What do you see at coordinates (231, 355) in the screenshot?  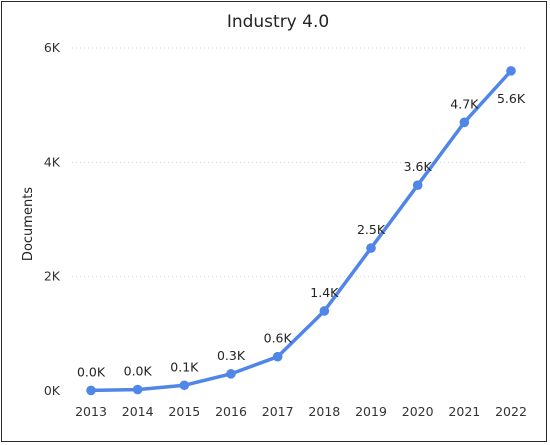 I see `data-label: 0.3K` at bounding box center [231, 355].